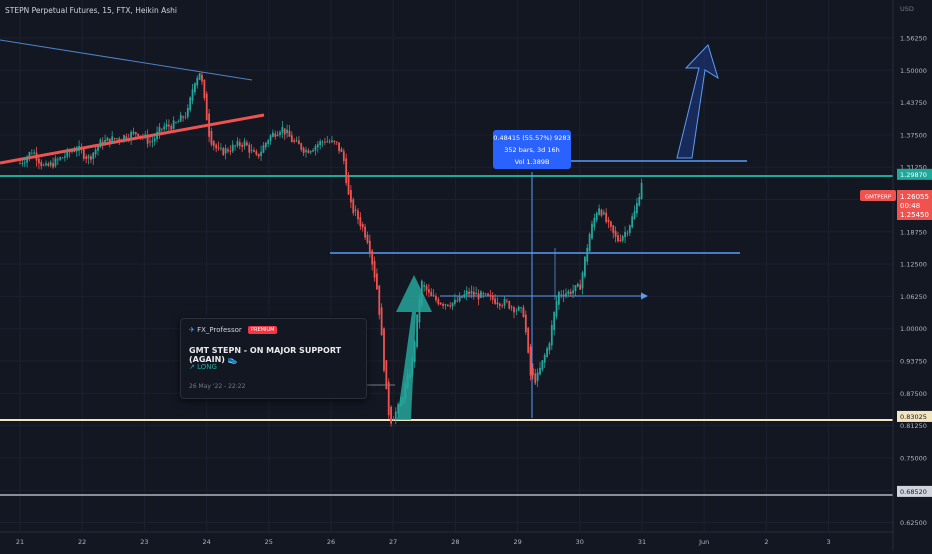  I want to click on red-trend-line, so click(132, 139).